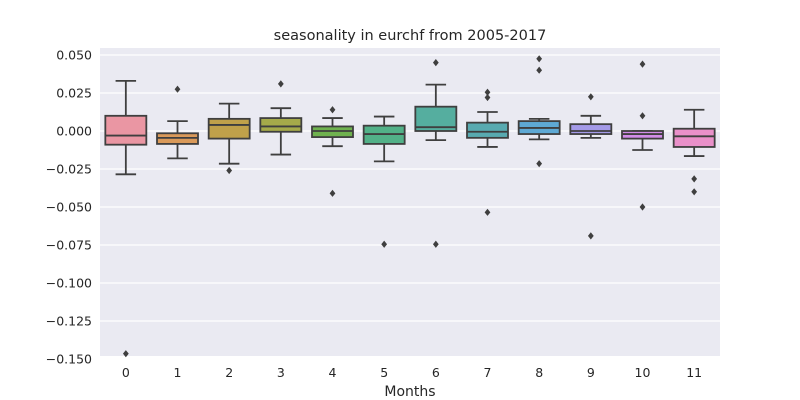 This screenshot has width=800, height=400. What do you see at coordinates (69, 169) in the screenshot?
I see `y-tick-label: −0.025` at bounding box center [69, 169].